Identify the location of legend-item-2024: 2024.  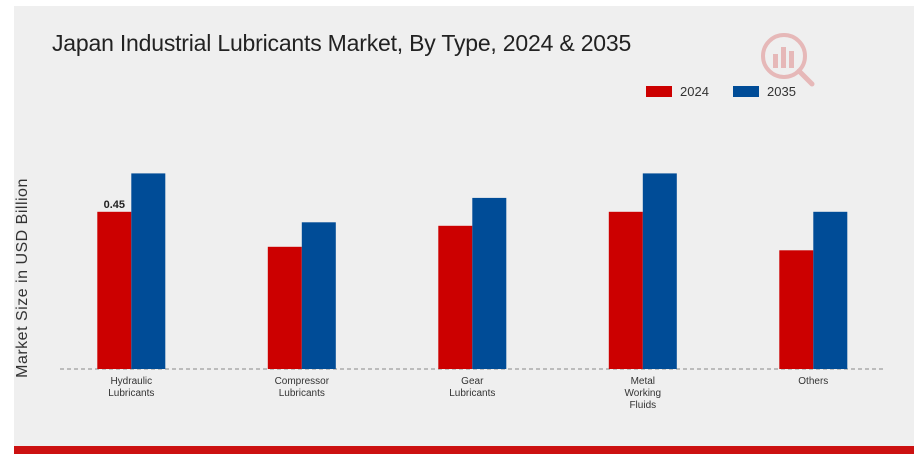
(677, 91).